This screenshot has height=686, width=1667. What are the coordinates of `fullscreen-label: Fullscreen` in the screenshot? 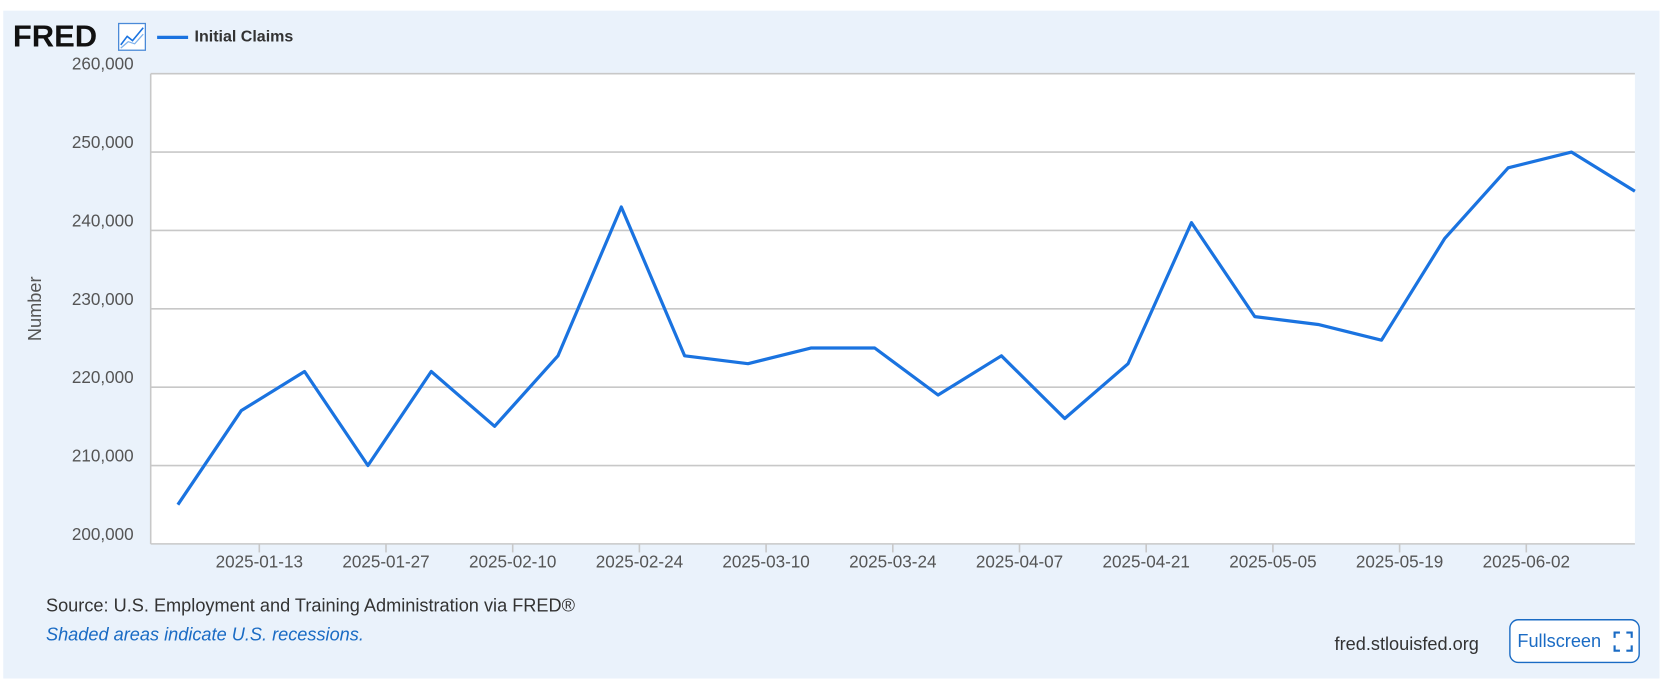 It's located at (1559, 641).